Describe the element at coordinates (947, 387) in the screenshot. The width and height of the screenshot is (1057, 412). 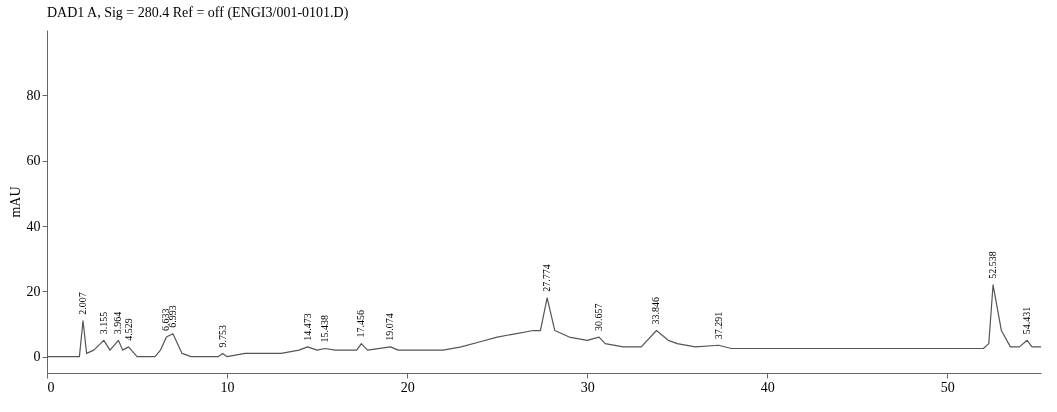
I see `x-tick-label: 50` at that location.